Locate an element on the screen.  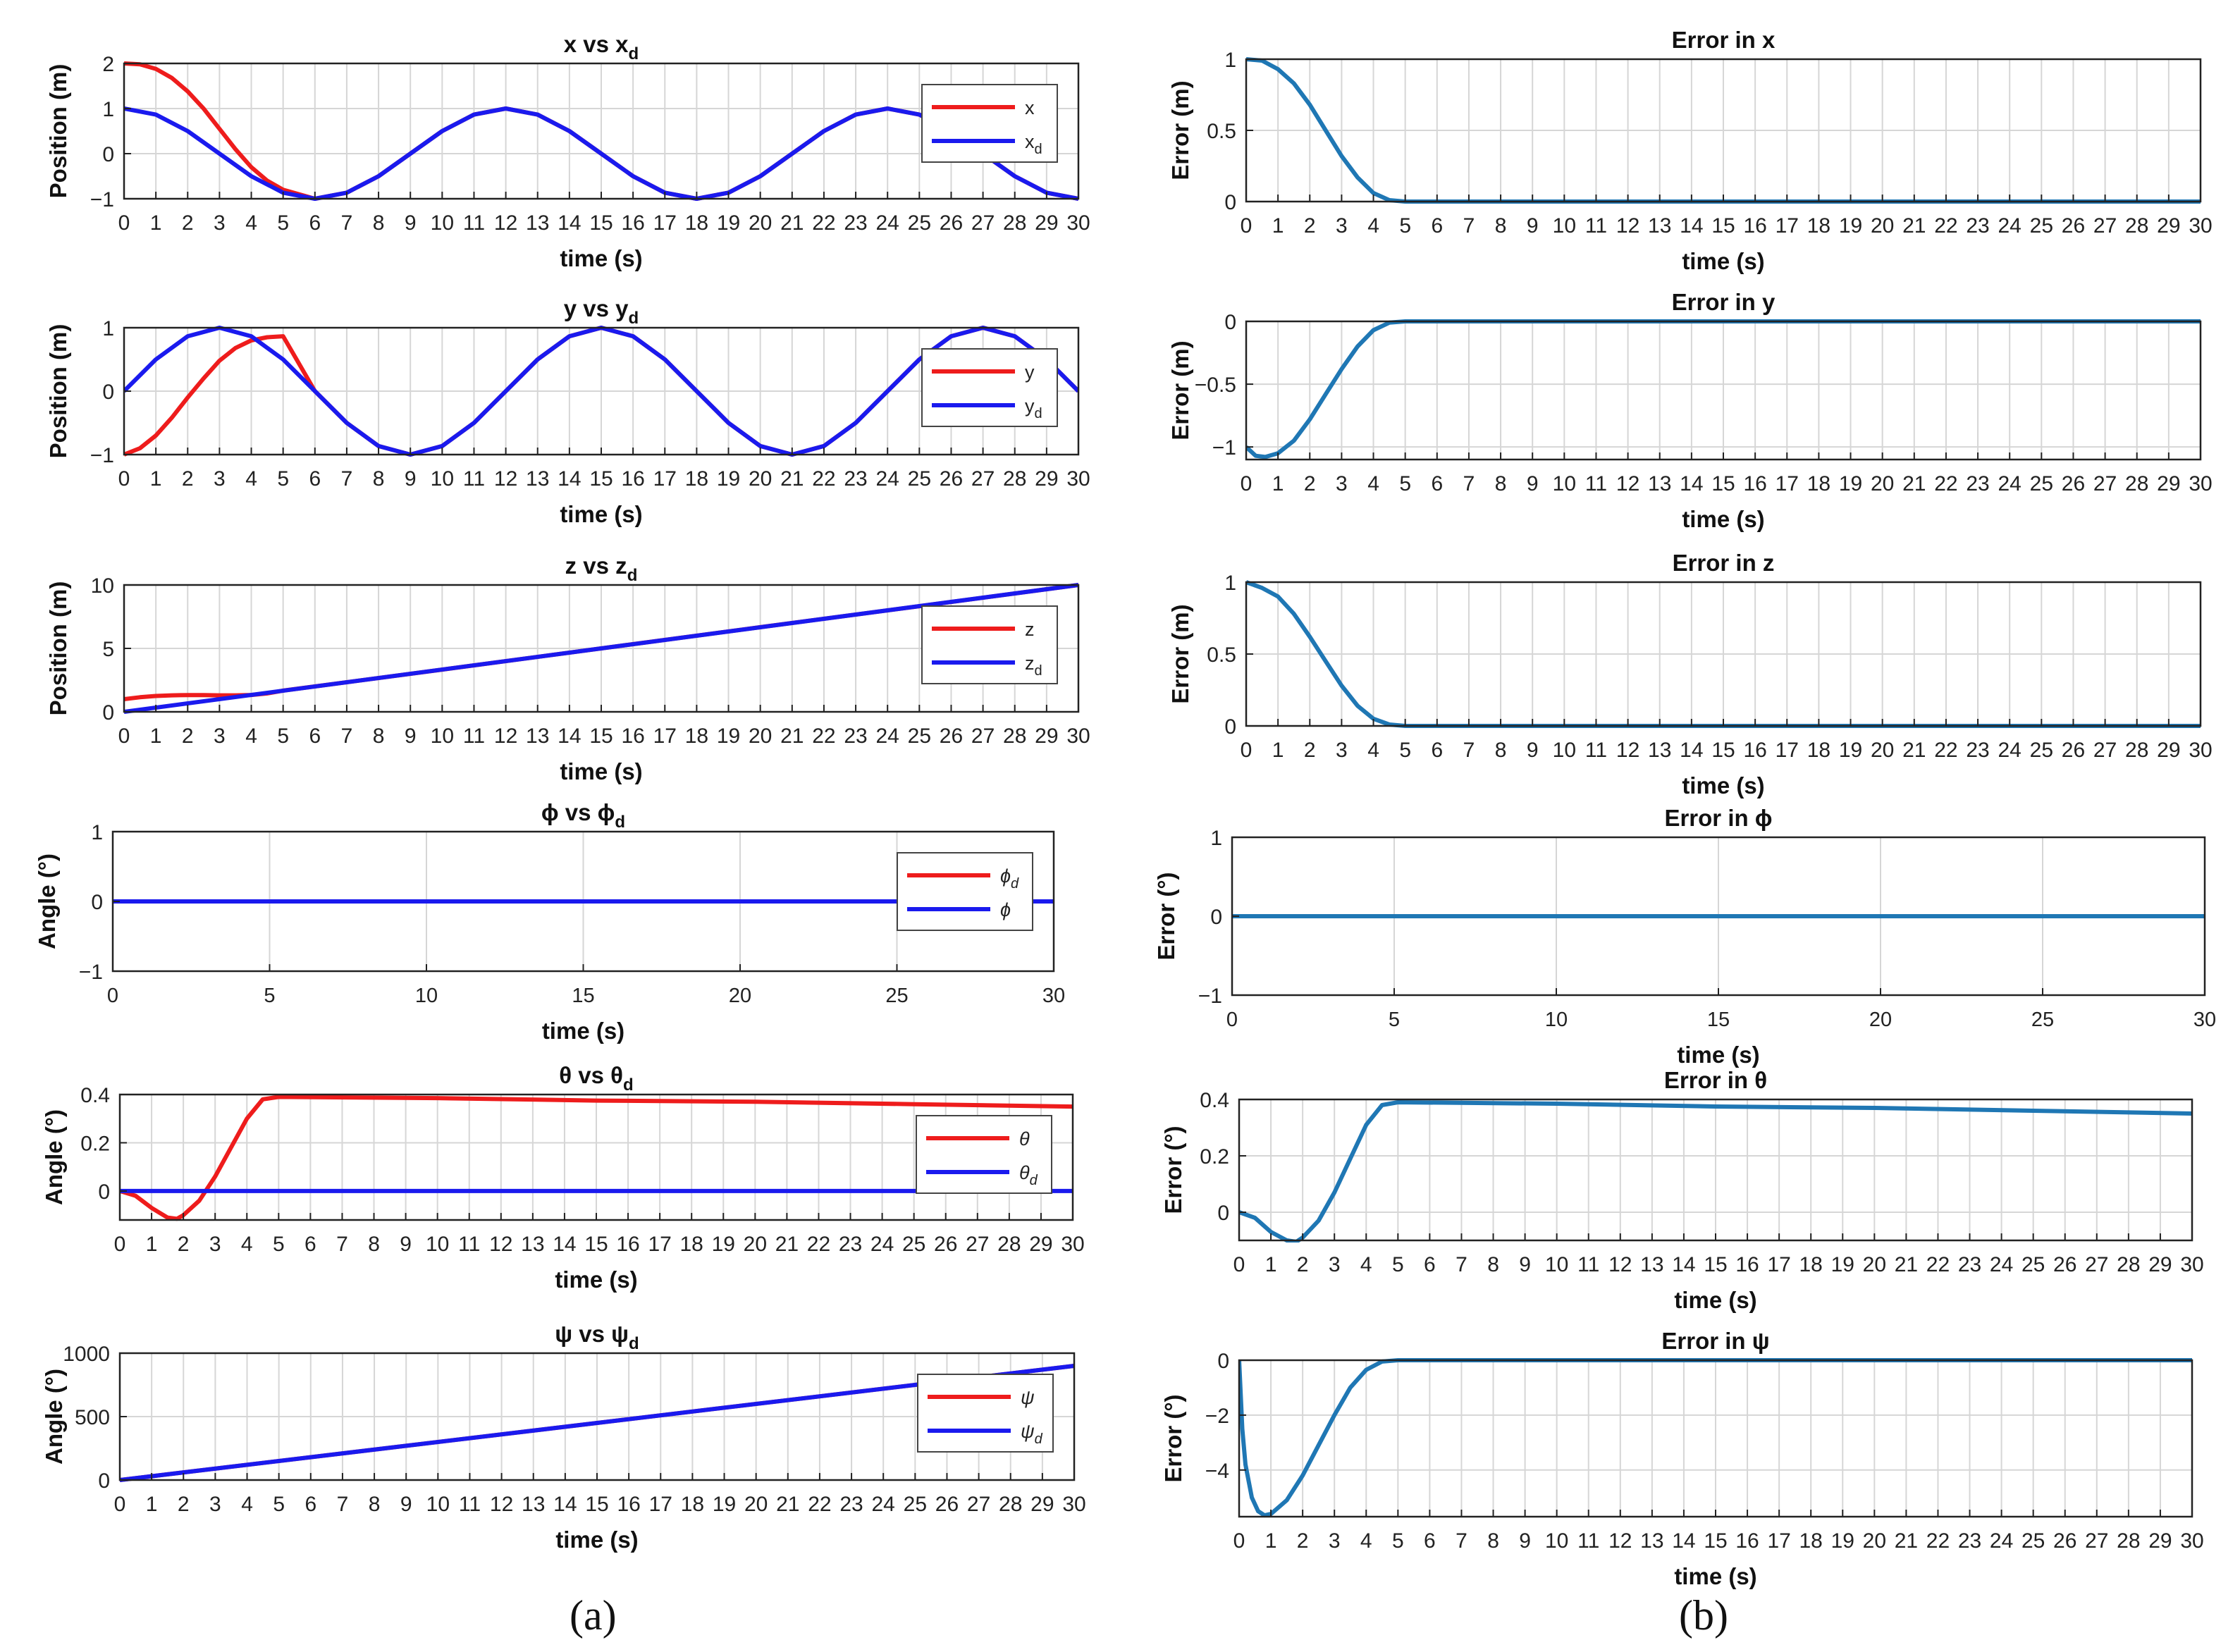
legend-entry: z is located at coordinates (1030, 629).